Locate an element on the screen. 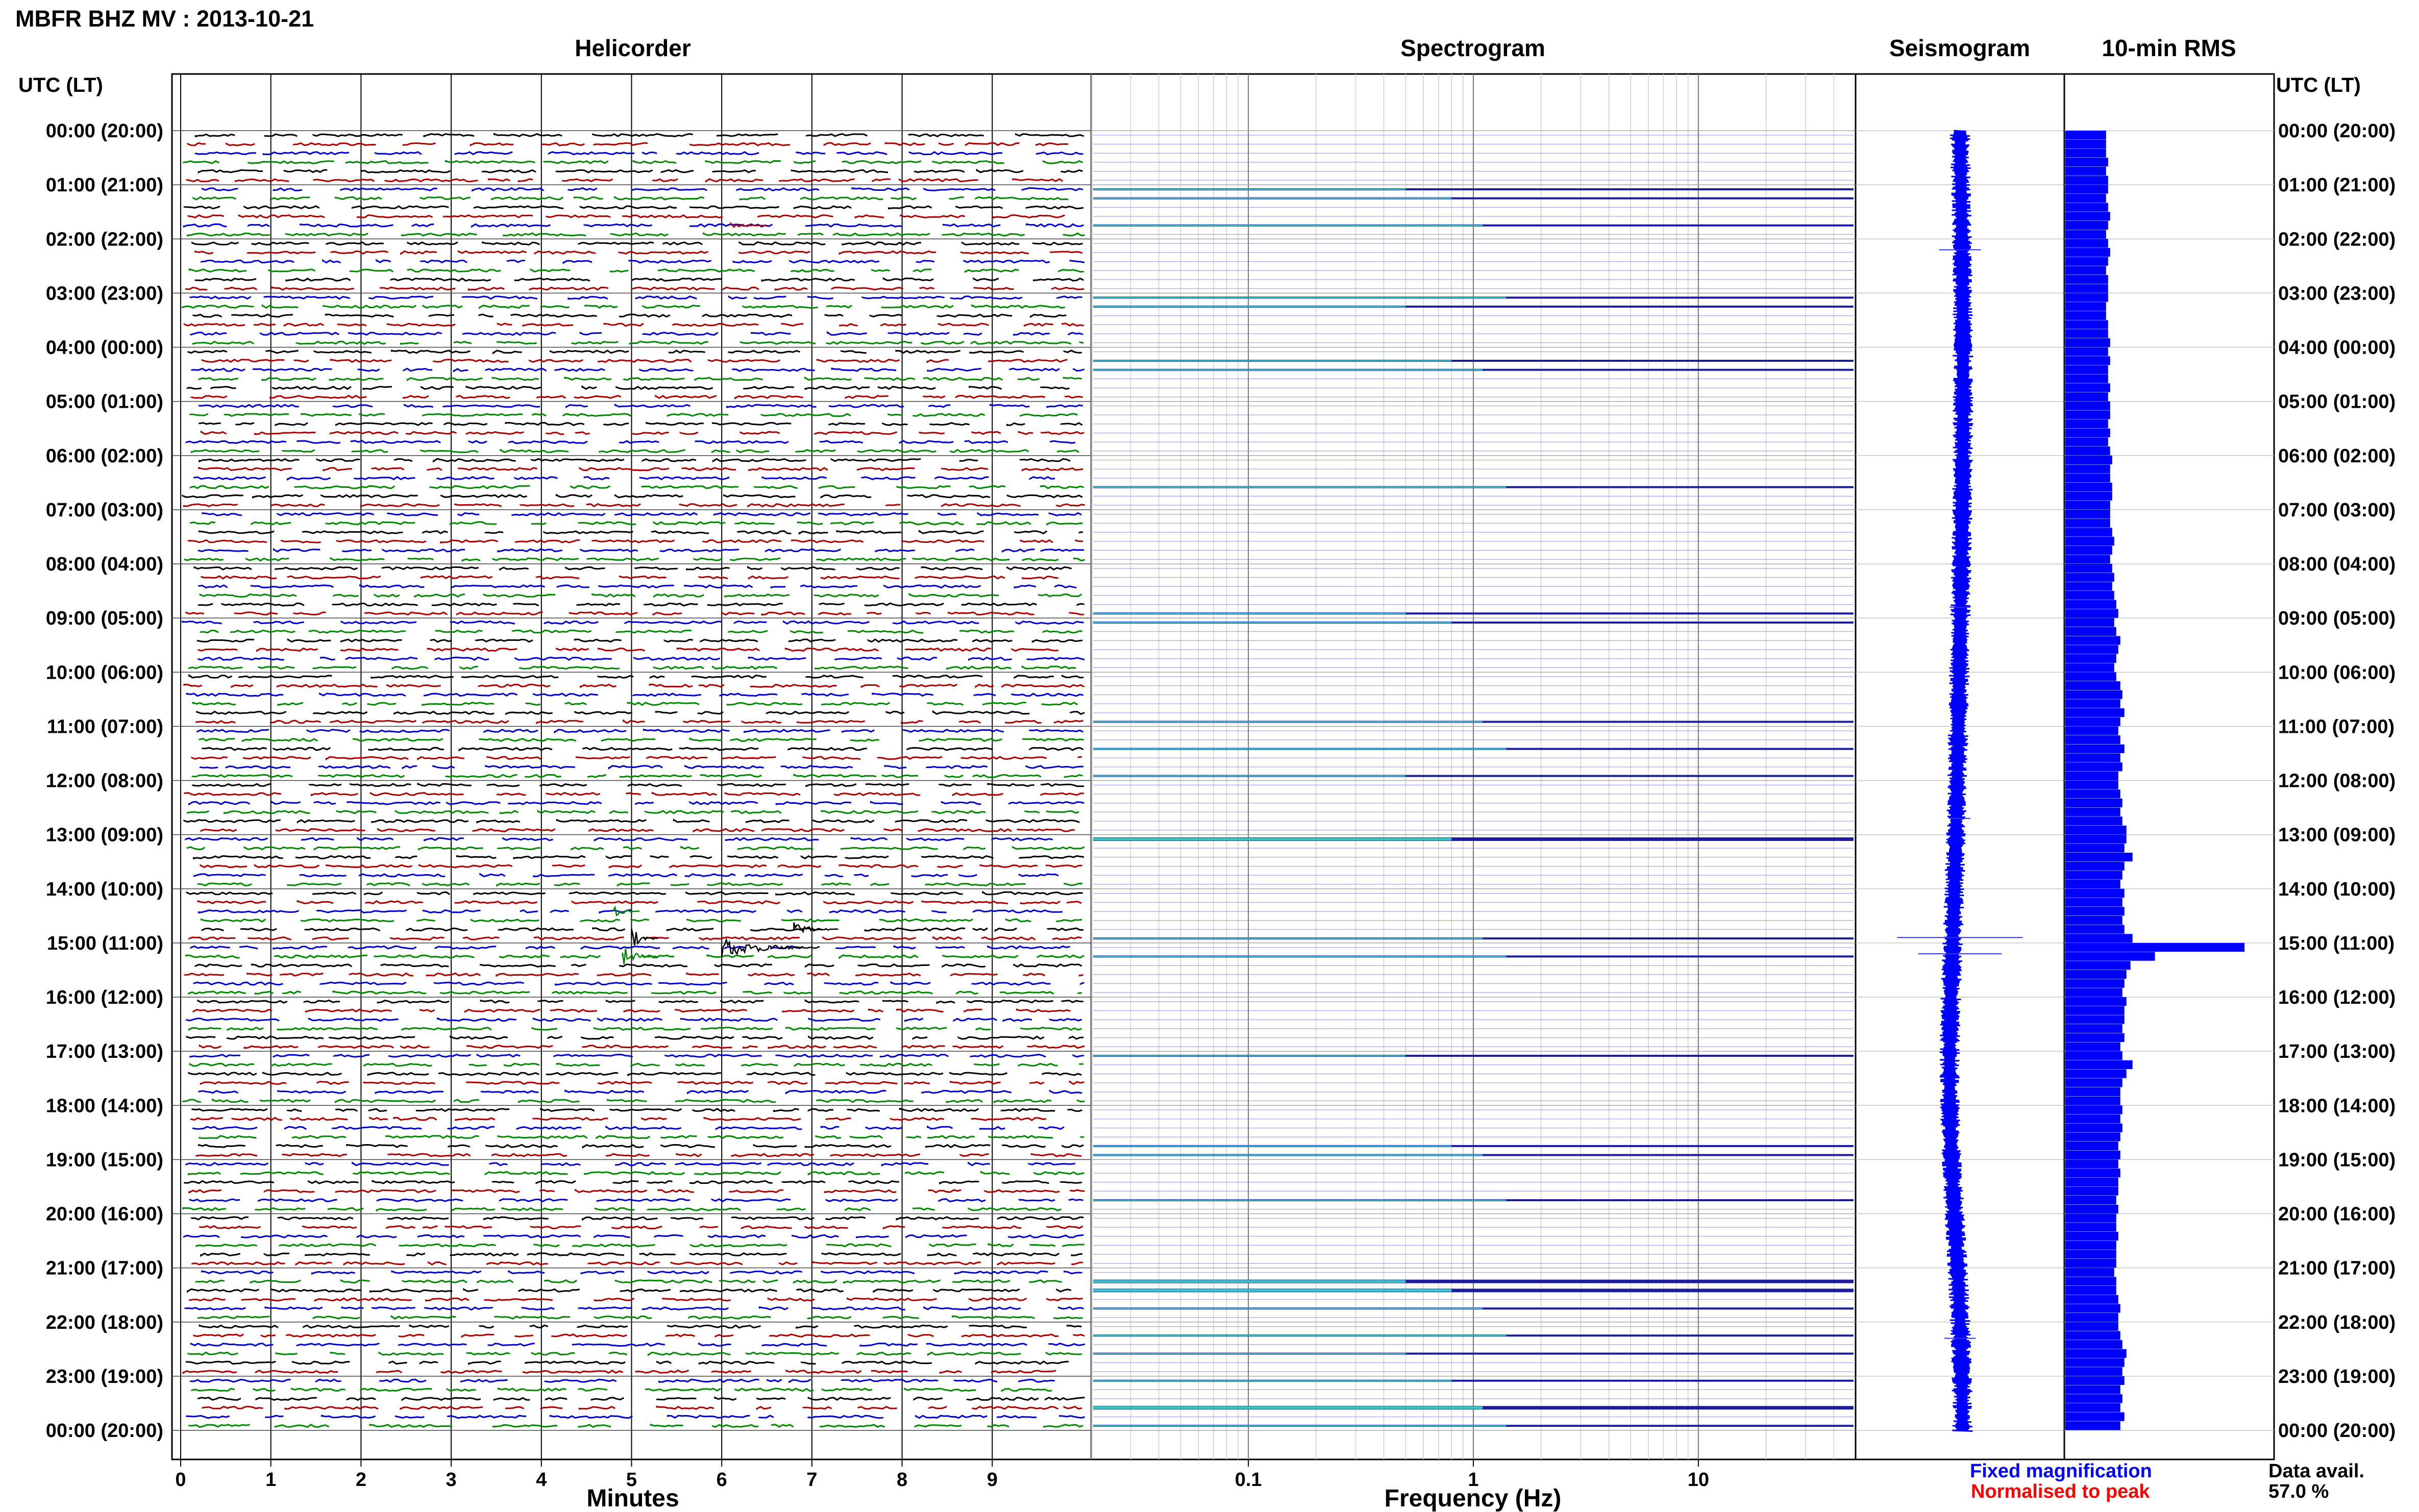 This screenshot has width=2419, height=1512. hour-tick-label-right: 20:00 (16:00) is located at coordinates (2337, 1214).